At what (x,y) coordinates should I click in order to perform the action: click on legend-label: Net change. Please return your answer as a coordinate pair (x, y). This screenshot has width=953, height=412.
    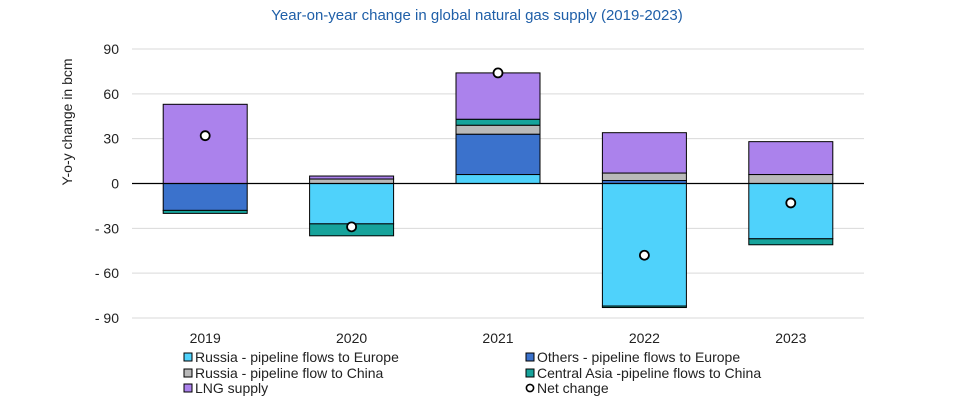
    Looking at the image, I should click on (573, 388).